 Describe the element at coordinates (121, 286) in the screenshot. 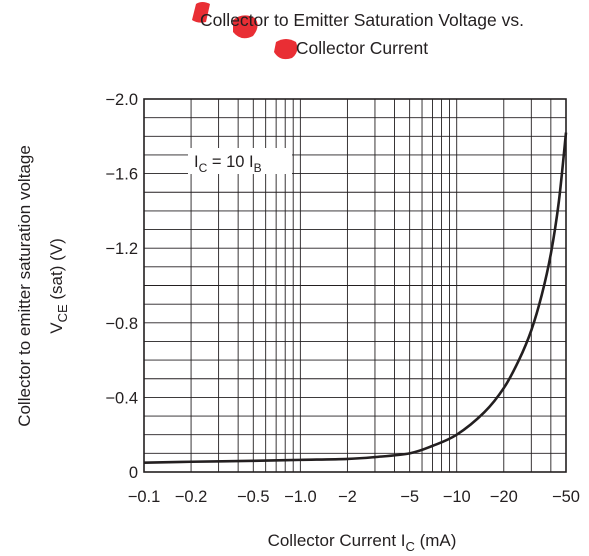

I see `y-tick-labels: −2.0 −1.6 −1.2 −0.8 −0.4 0` at that location.